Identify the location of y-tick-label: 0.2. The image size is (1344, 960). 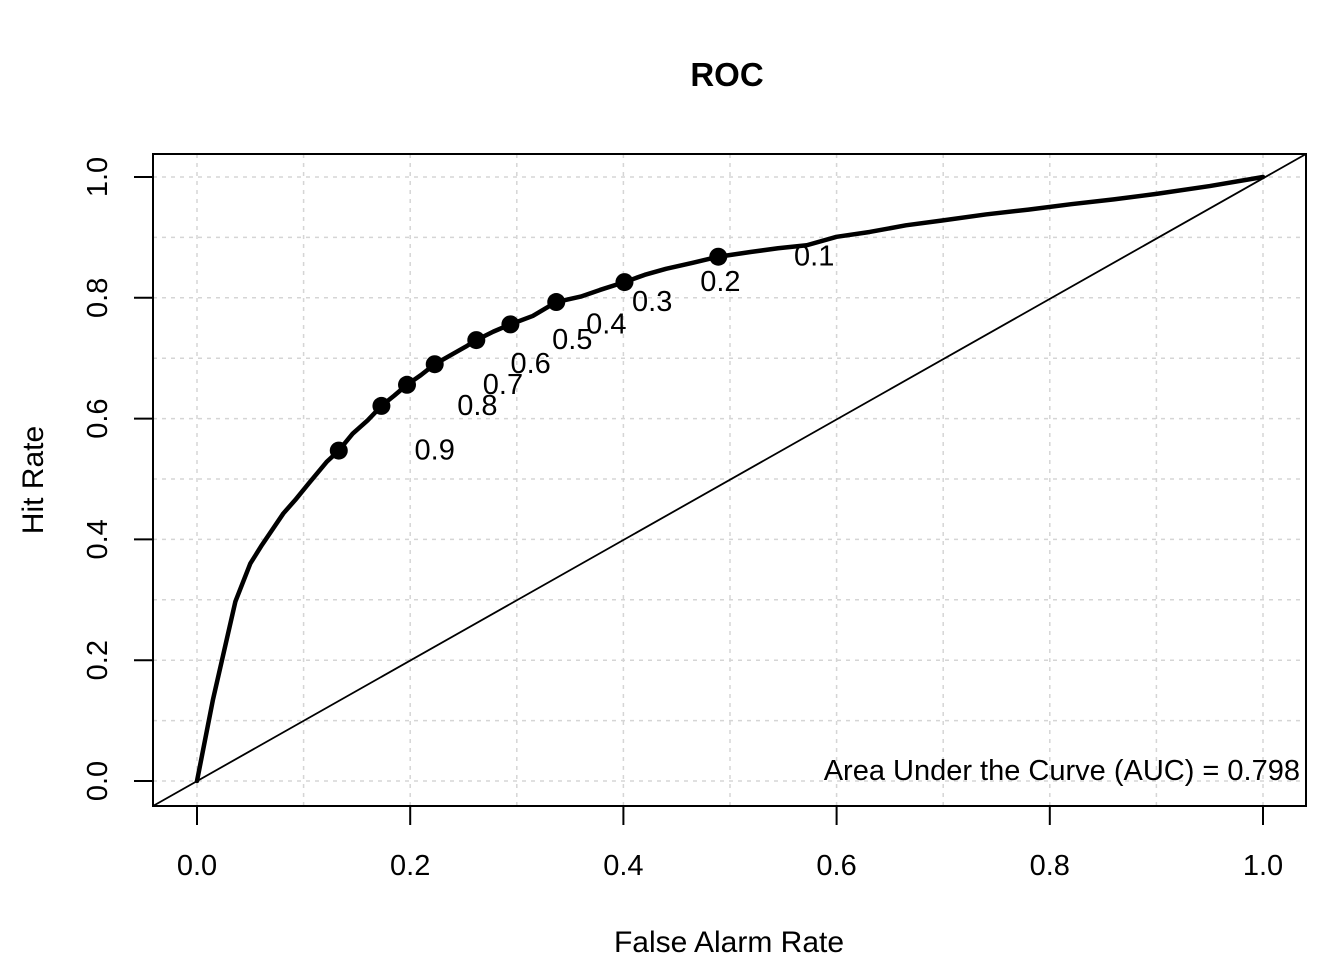
(98, 660).